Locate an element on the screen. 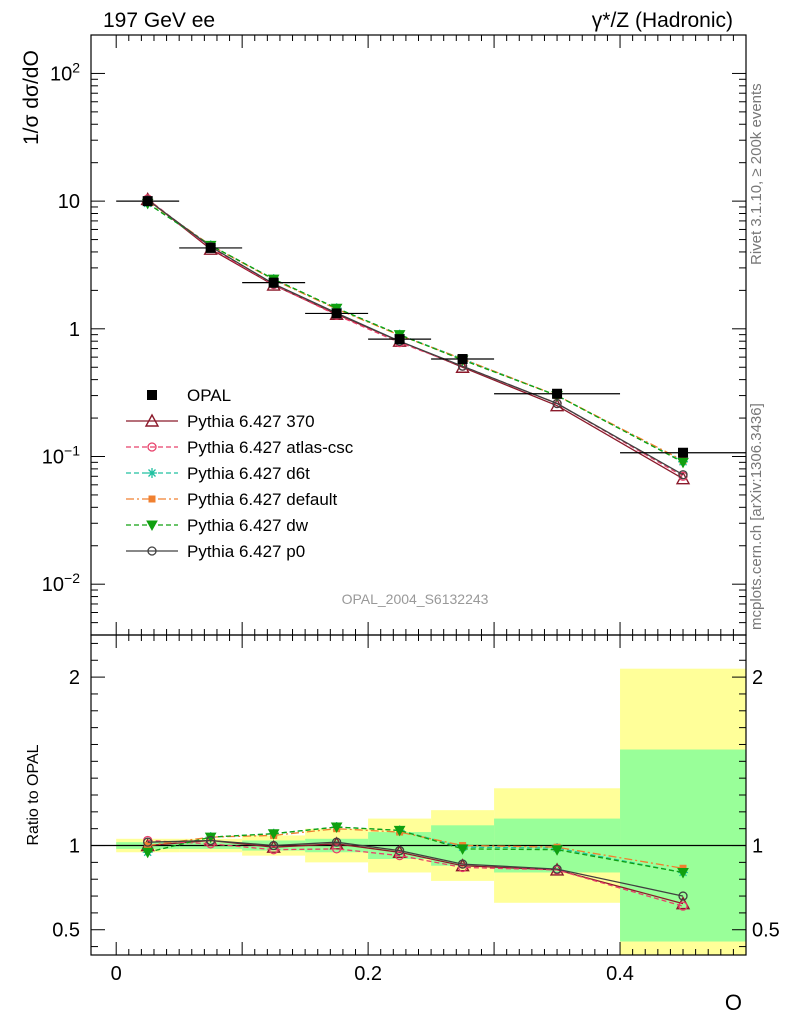 The height and width of the screenshot is (1024, 786). ratio-marker-p370 is located at coordinates (336, 843).